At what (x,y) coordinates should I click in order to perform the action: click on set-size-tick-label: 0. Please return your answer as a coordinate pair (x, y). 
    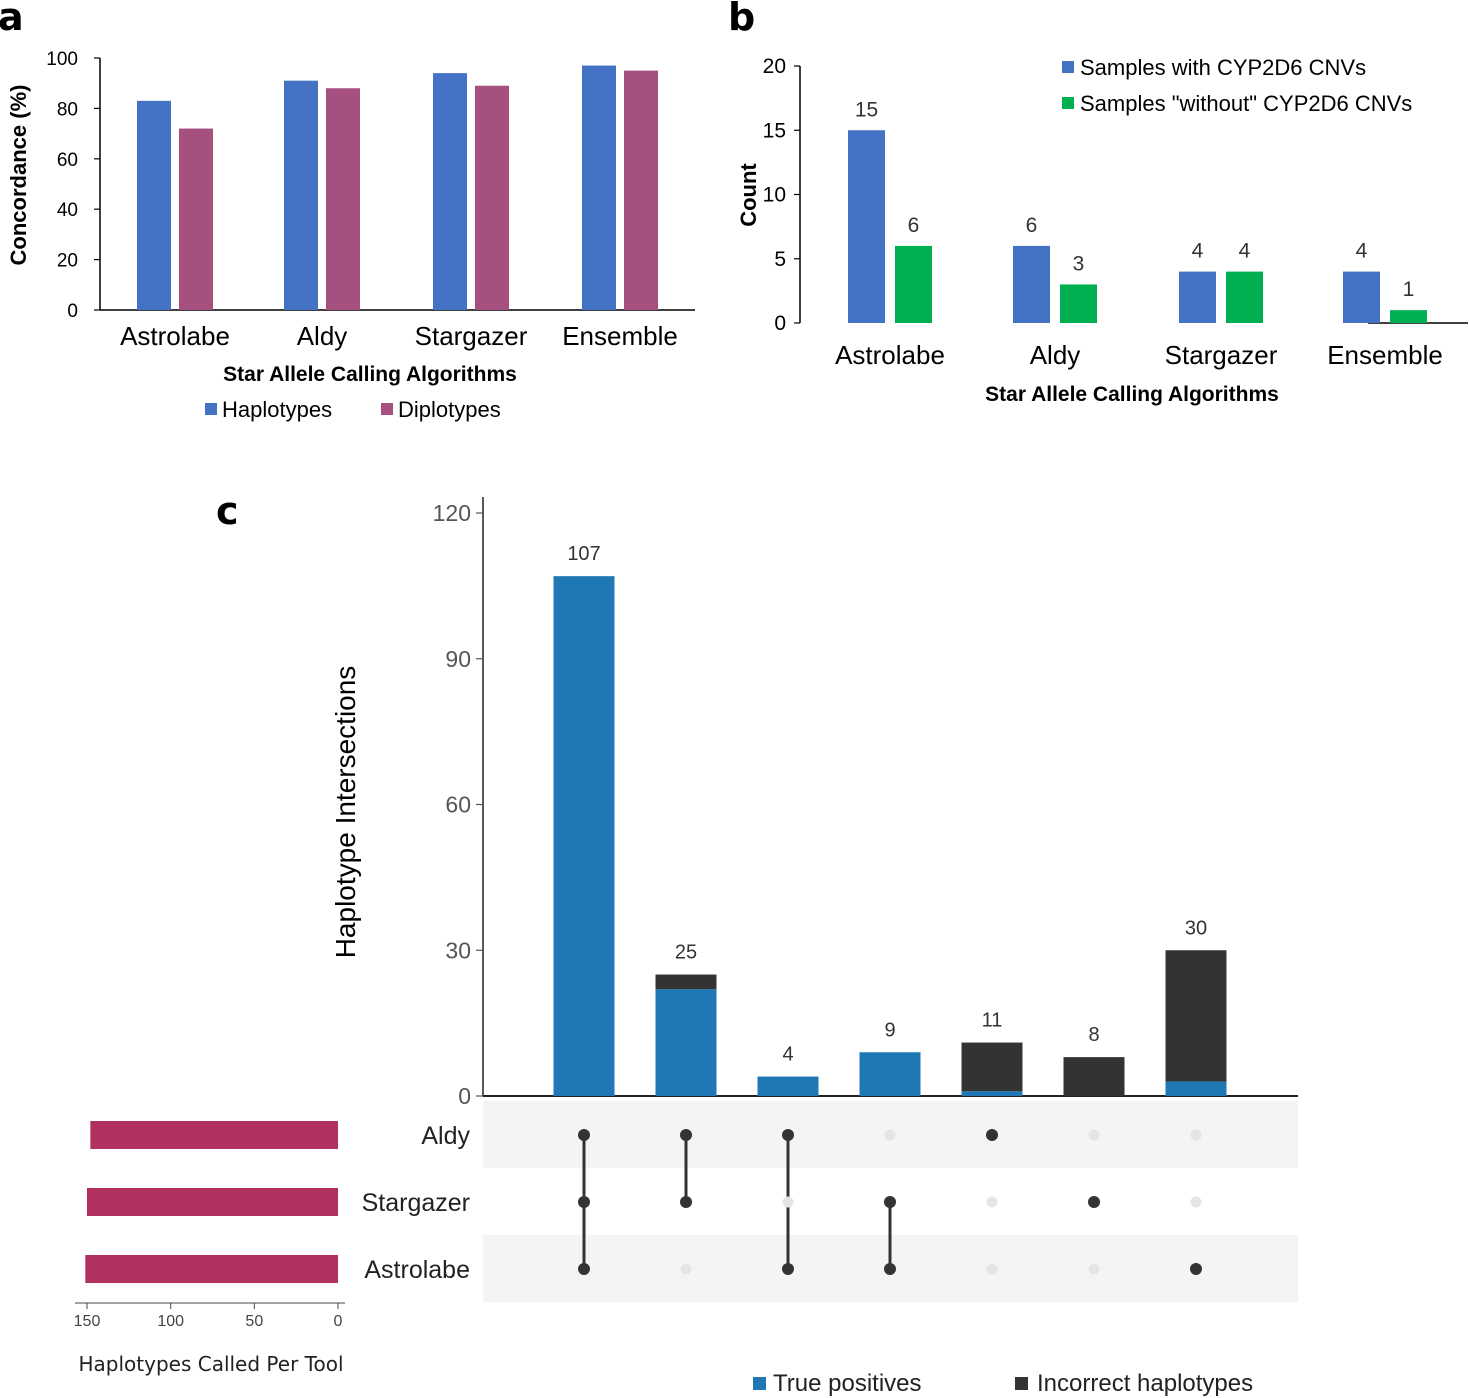
    Looking at the image, I should click on (338, 1321).